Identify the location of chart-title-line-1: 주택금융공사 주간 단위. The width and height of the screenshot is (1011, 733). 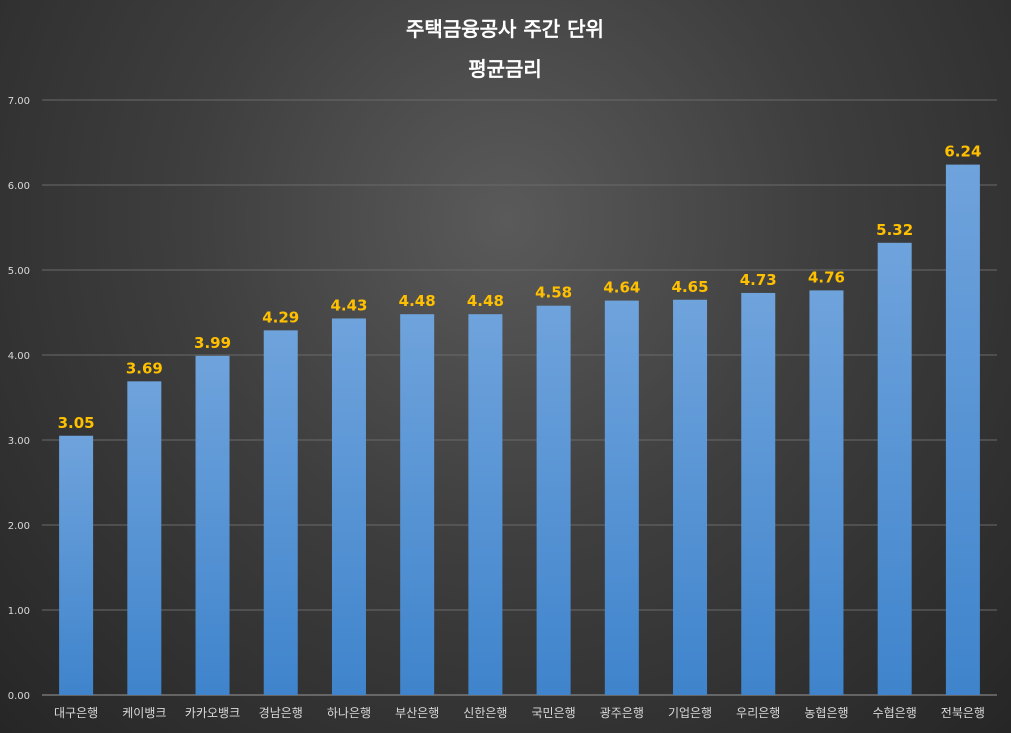
(505, 29).